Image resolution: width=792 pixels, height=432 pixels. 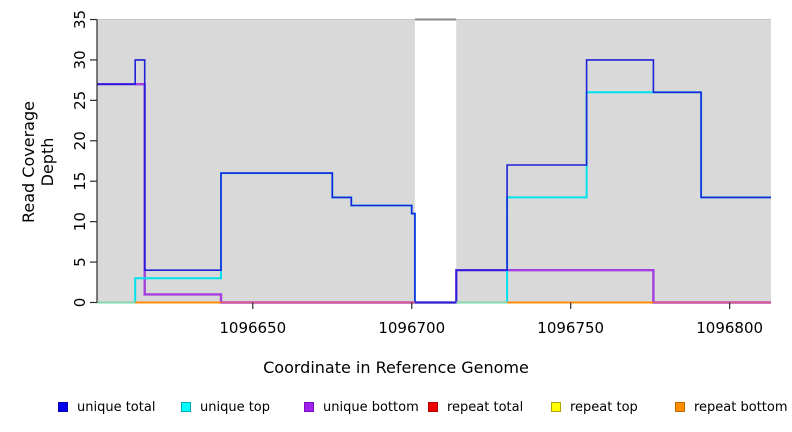 I want to click on legend-label: unique top, so click(x=235, y=407).